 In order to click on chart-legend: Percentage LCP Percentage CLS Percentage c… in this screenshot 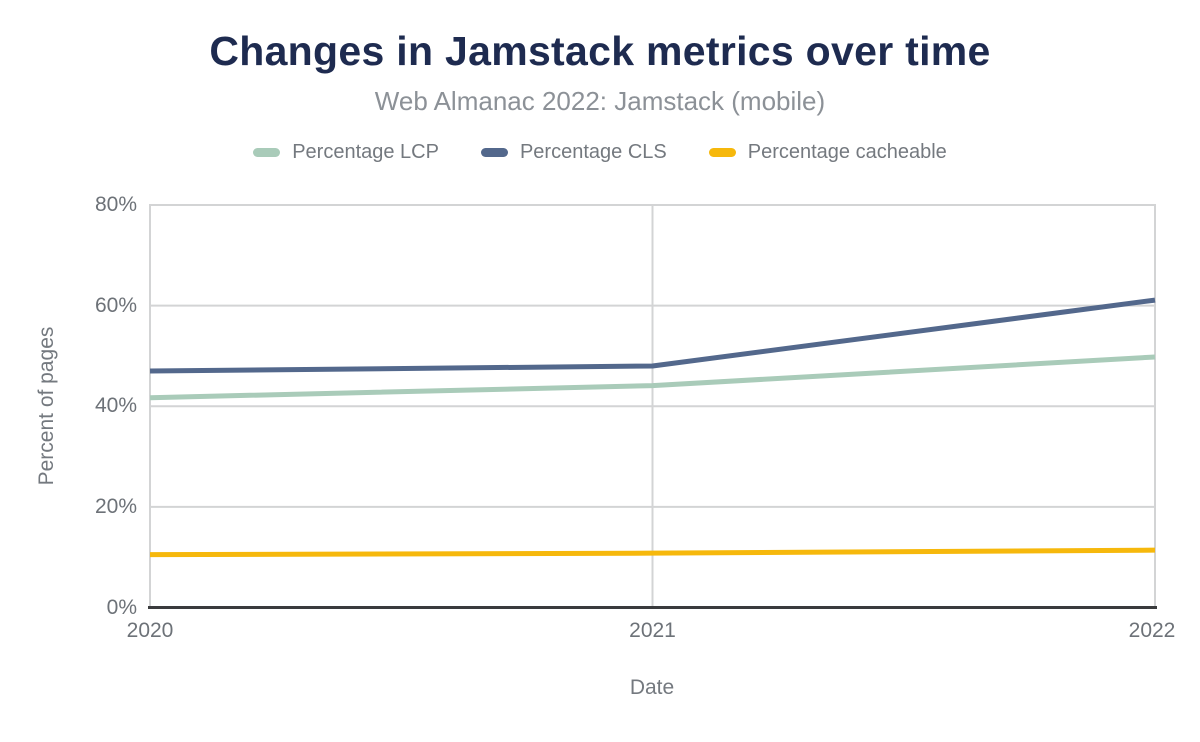, I will do `click(600, 152)`.